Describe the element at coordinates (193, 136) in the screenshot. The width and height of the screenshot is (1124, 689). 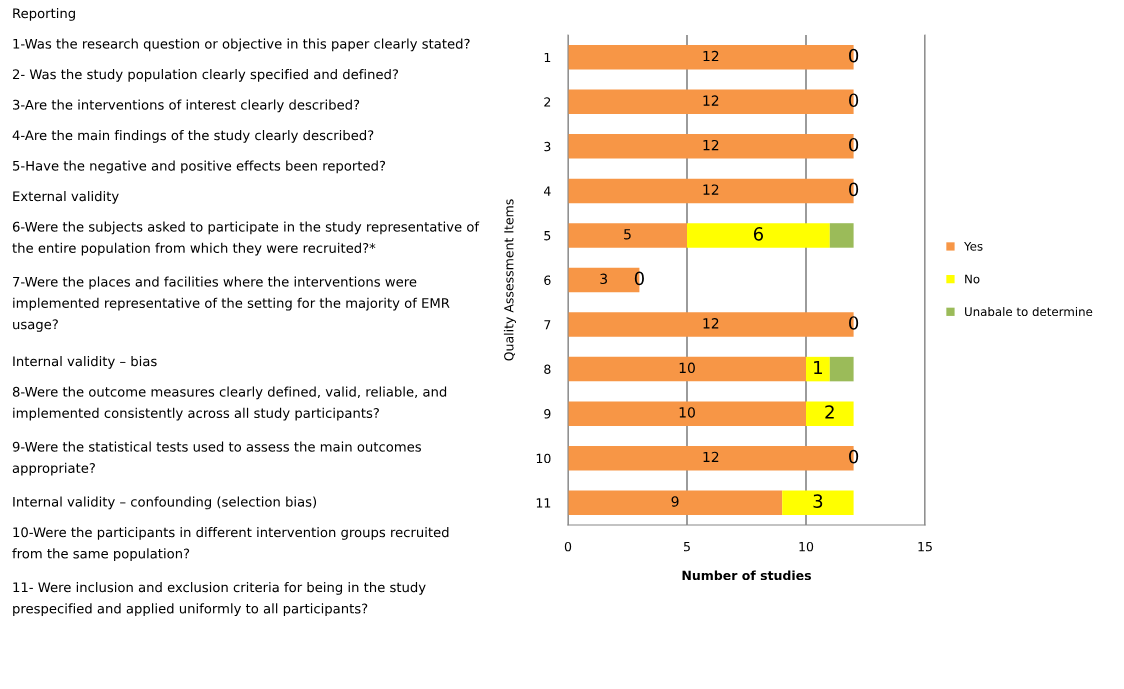
I see `text: 4-Are the main findings of the study clearly described?` at that location.